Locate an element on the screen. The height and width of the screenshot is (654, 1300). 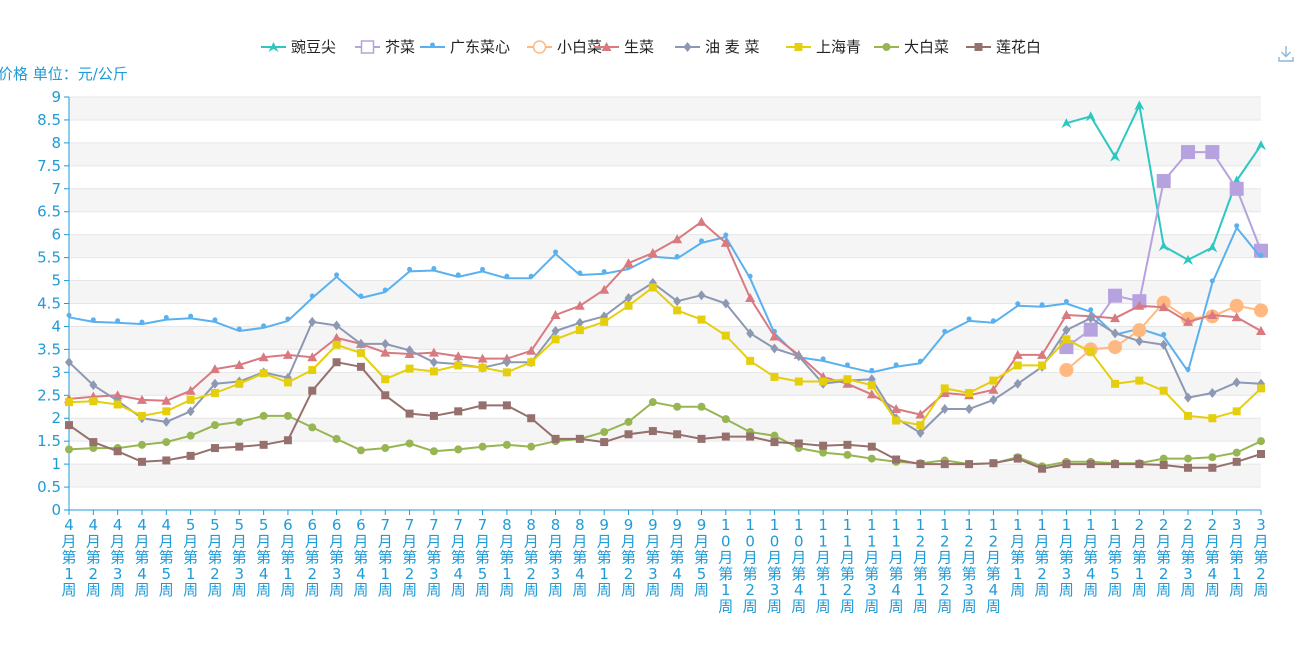
legend-item: 小白菜 is located at coordinates (564, 47).